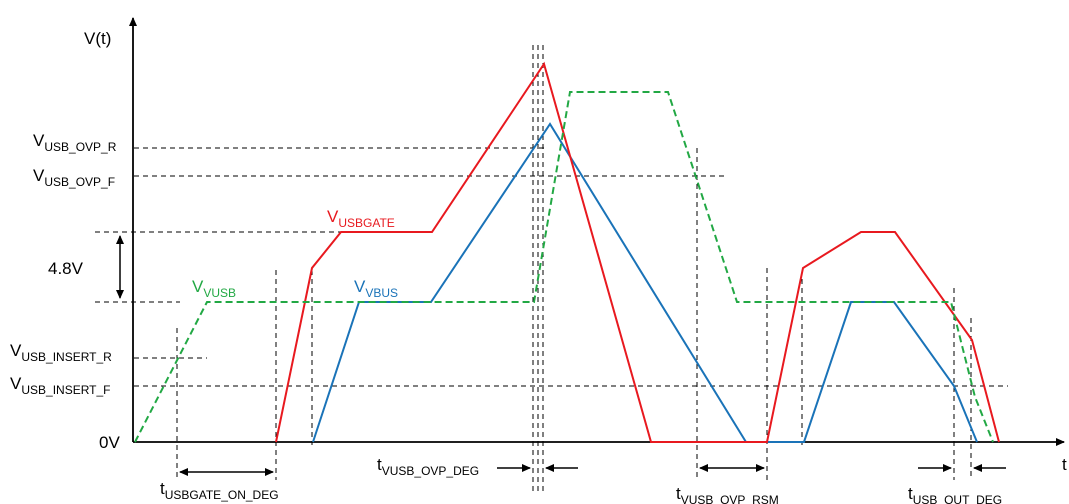  I want to click on ovp-r-label: VUSB_OVP_R, so click(75, 142).